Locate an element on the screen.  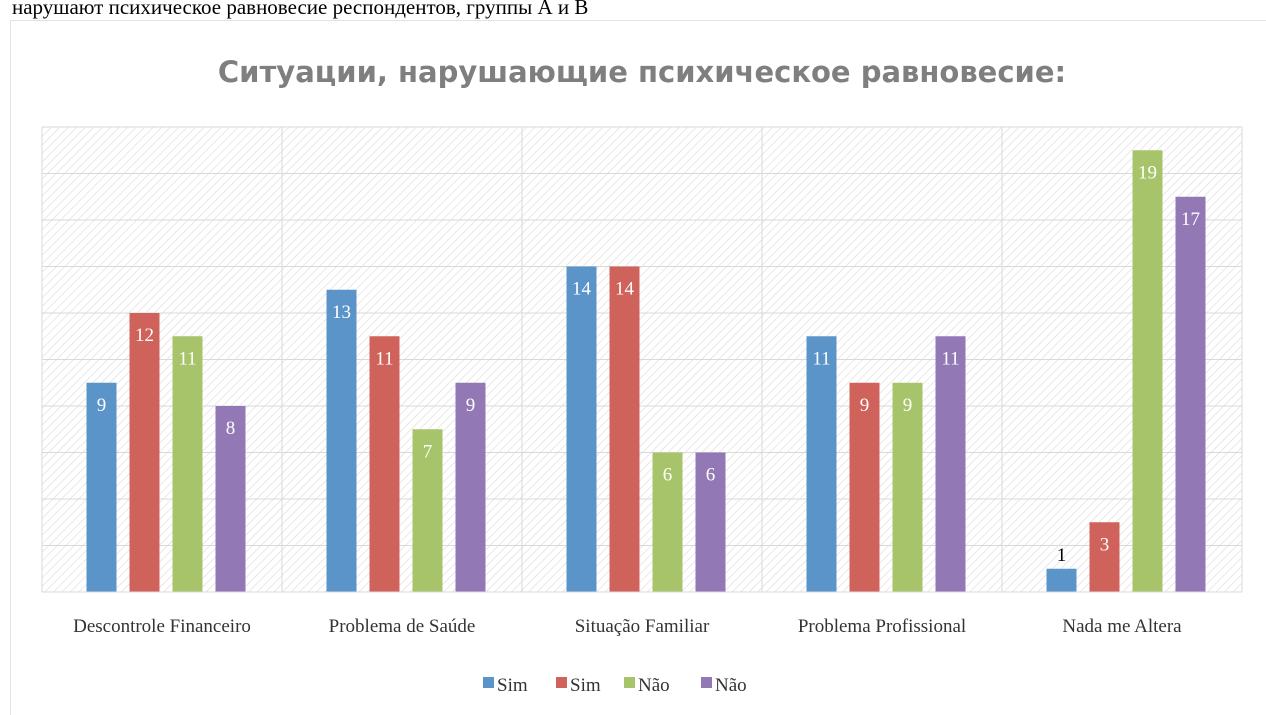
data-label: 12 is located at coordinates (144, 335).